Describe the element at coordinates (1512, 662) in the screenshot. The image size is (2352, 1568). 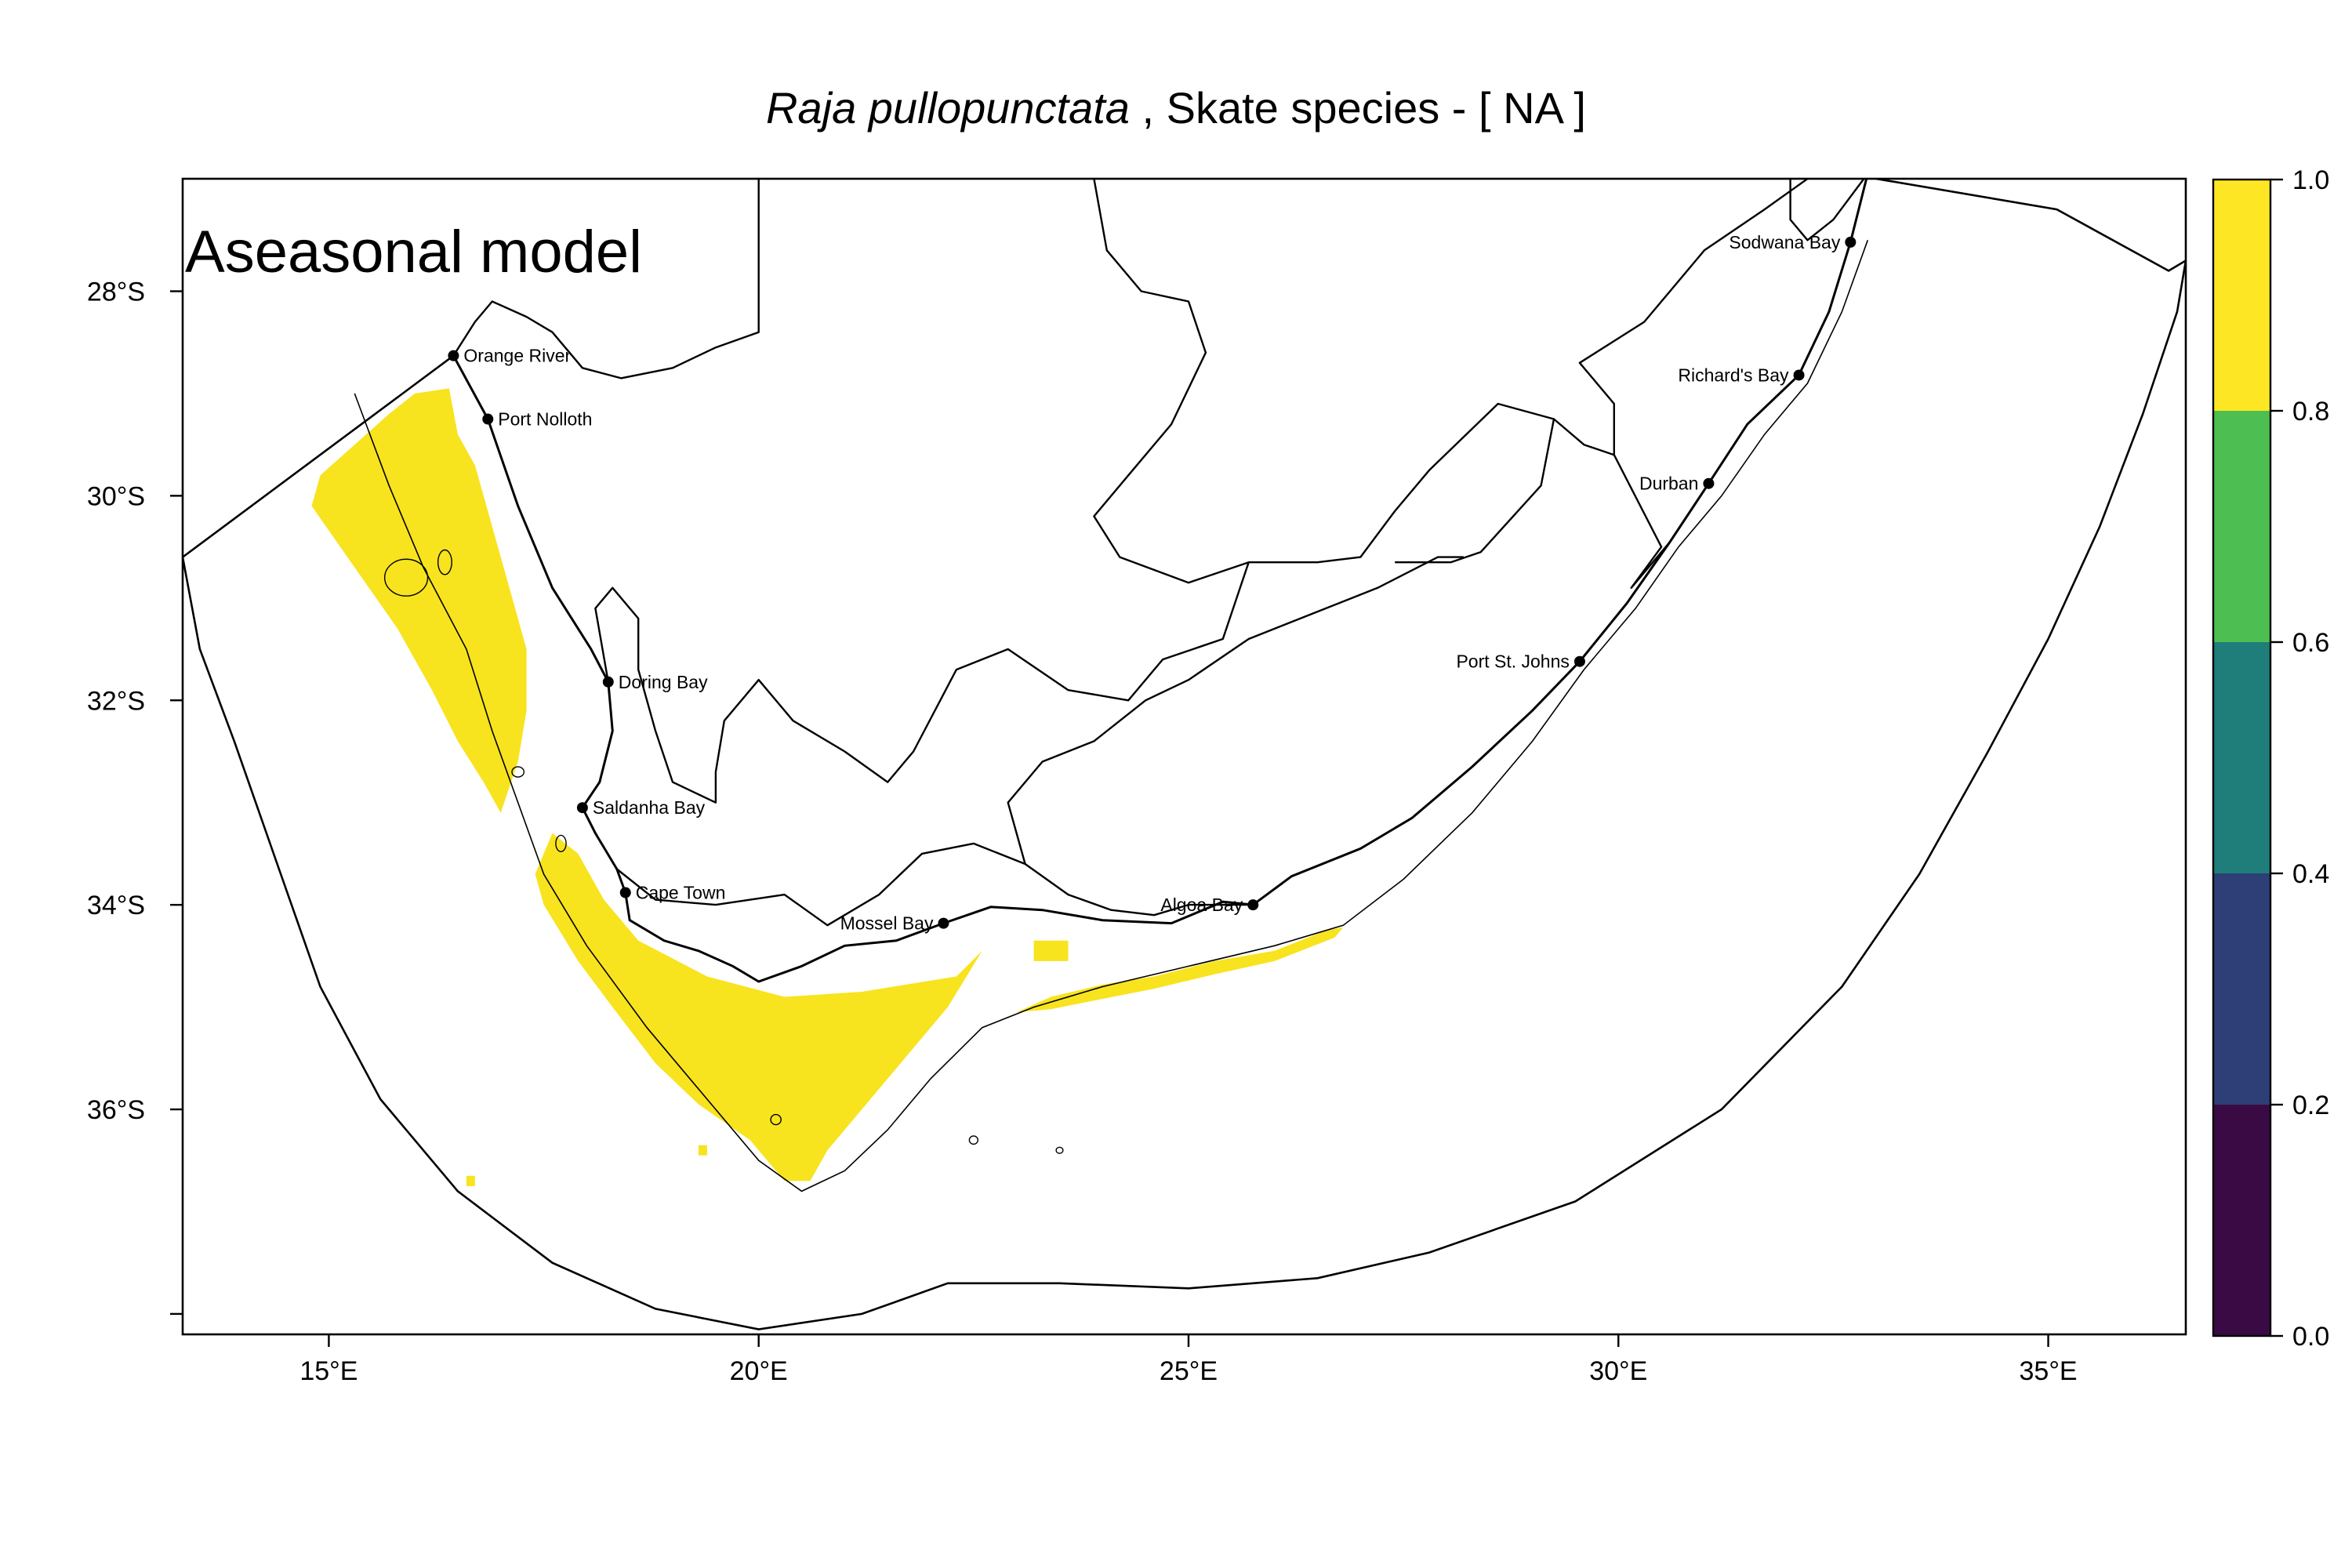
I see `port-st-johns-label: Port St. Johns` at that location.